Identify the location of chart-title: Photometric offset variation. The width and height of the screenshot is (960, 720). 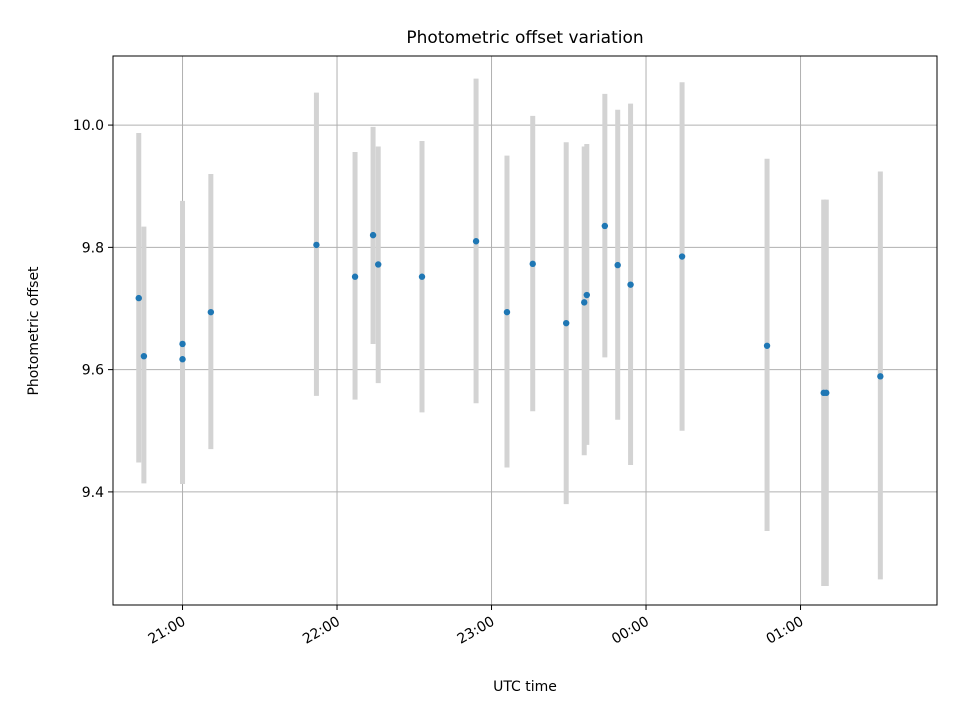
(524, 38).